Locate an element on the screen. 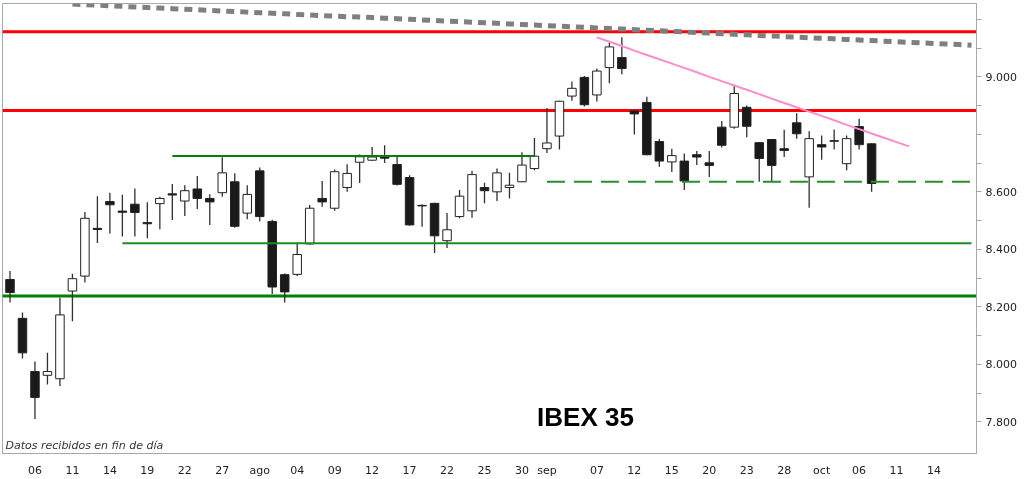 Image resolution: width=1024 pixels, height=479 pixels. x-tick-label: 04 is located at coordinates (297, 470).